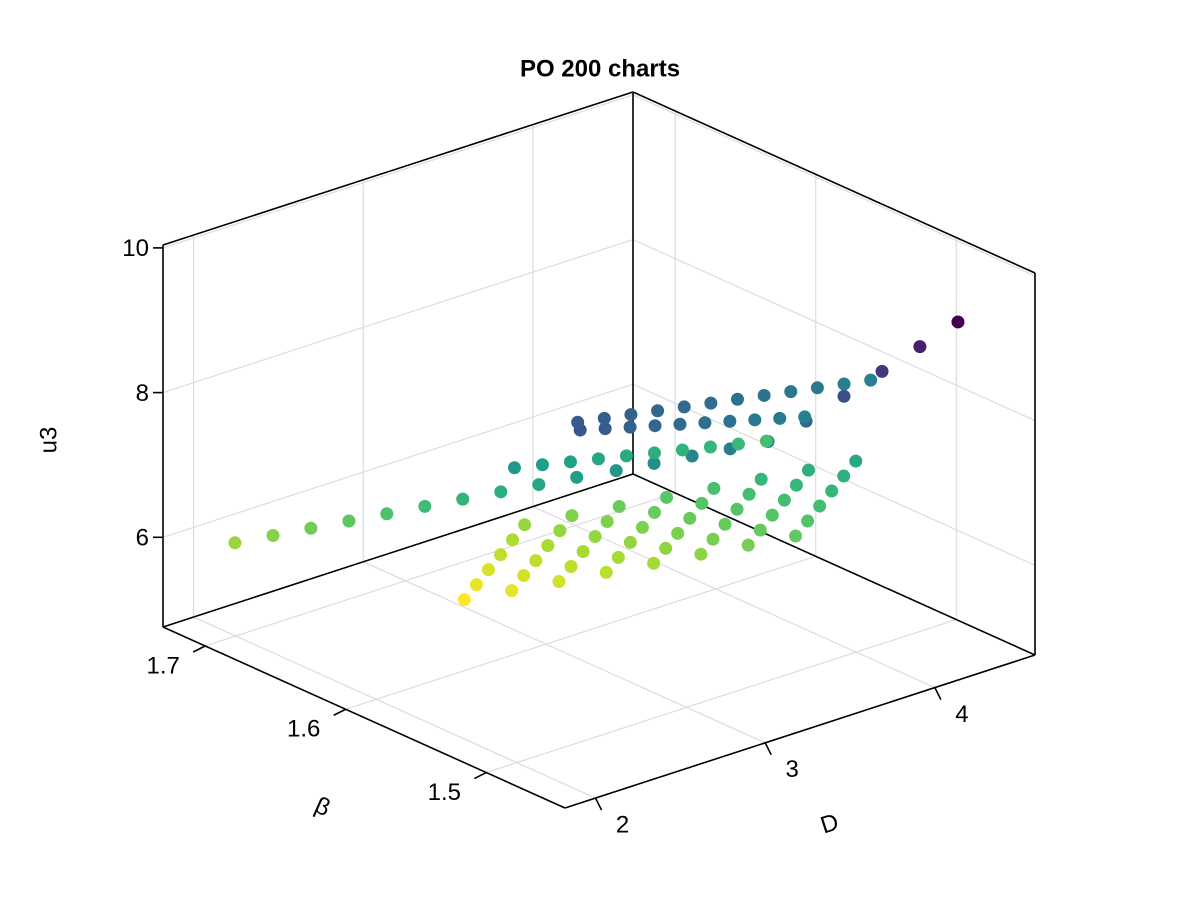 The height and width of the screenshot is (900, 1200). I want to click on x-axis-label: D, so click(829, 823).